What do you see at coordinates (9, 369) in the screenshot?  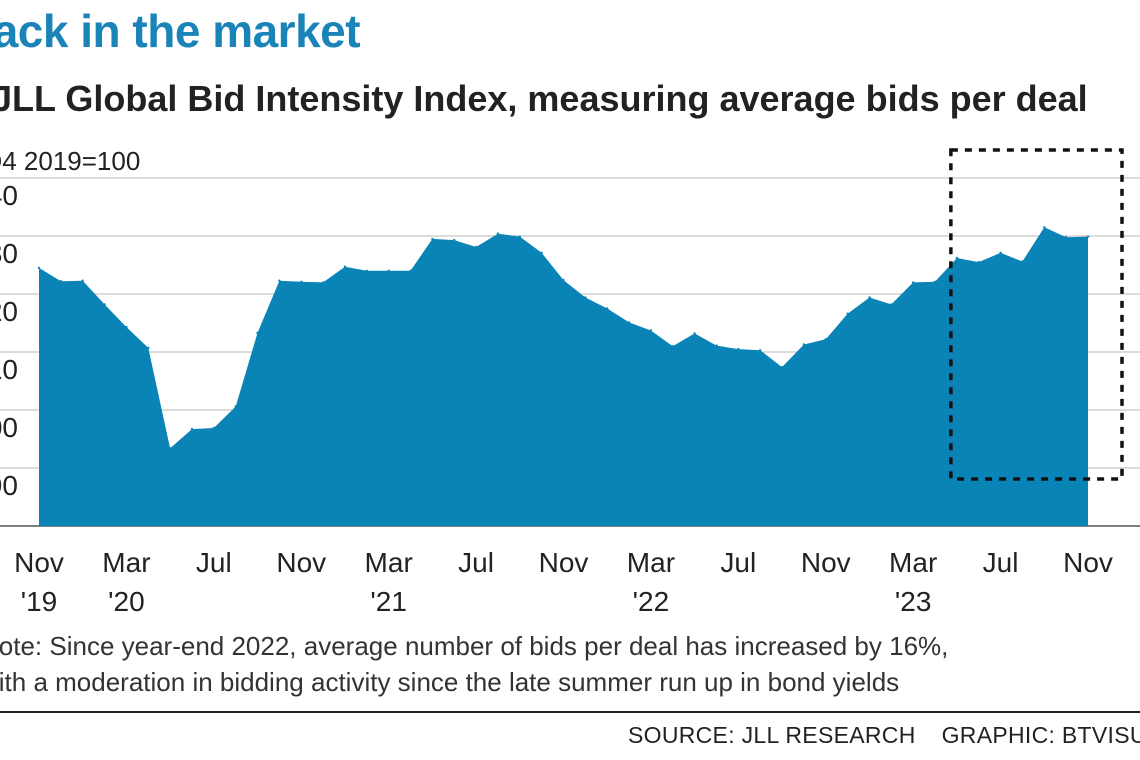 I see `y-tick-label: 110` at bounding box center [9, 369].